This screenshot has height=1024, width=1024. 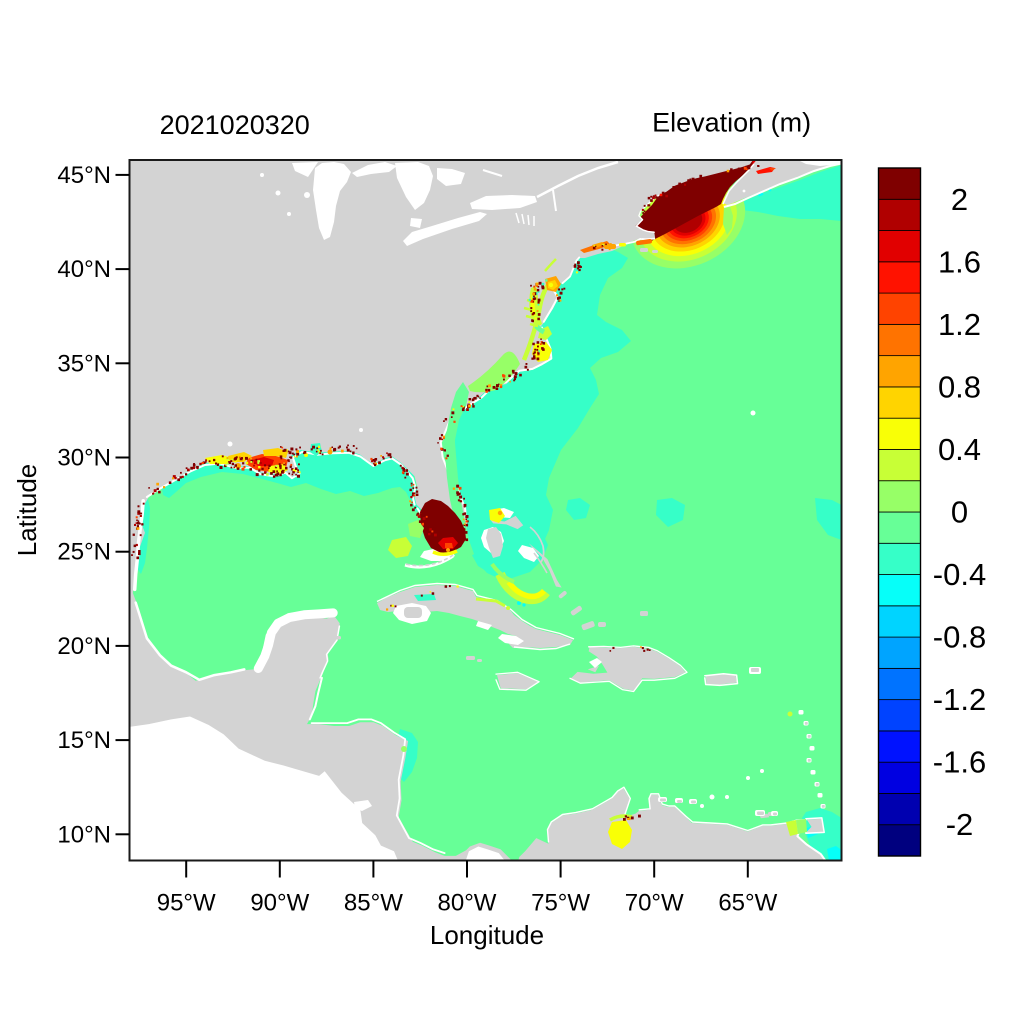 What do you see at coordinates (279, 903) in the screenshot?
I see `svg-text: 90°W` at bounding box center [279, 903].